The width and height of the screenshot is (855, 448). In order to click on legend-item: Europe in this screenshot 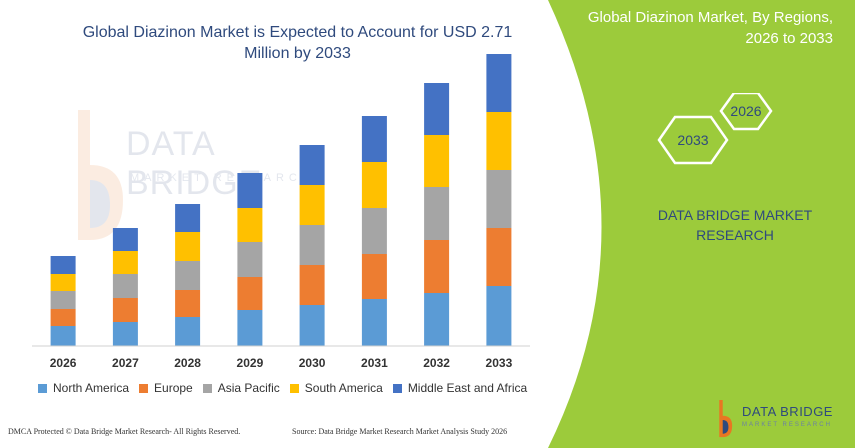, I will do `click(166, 388)`.